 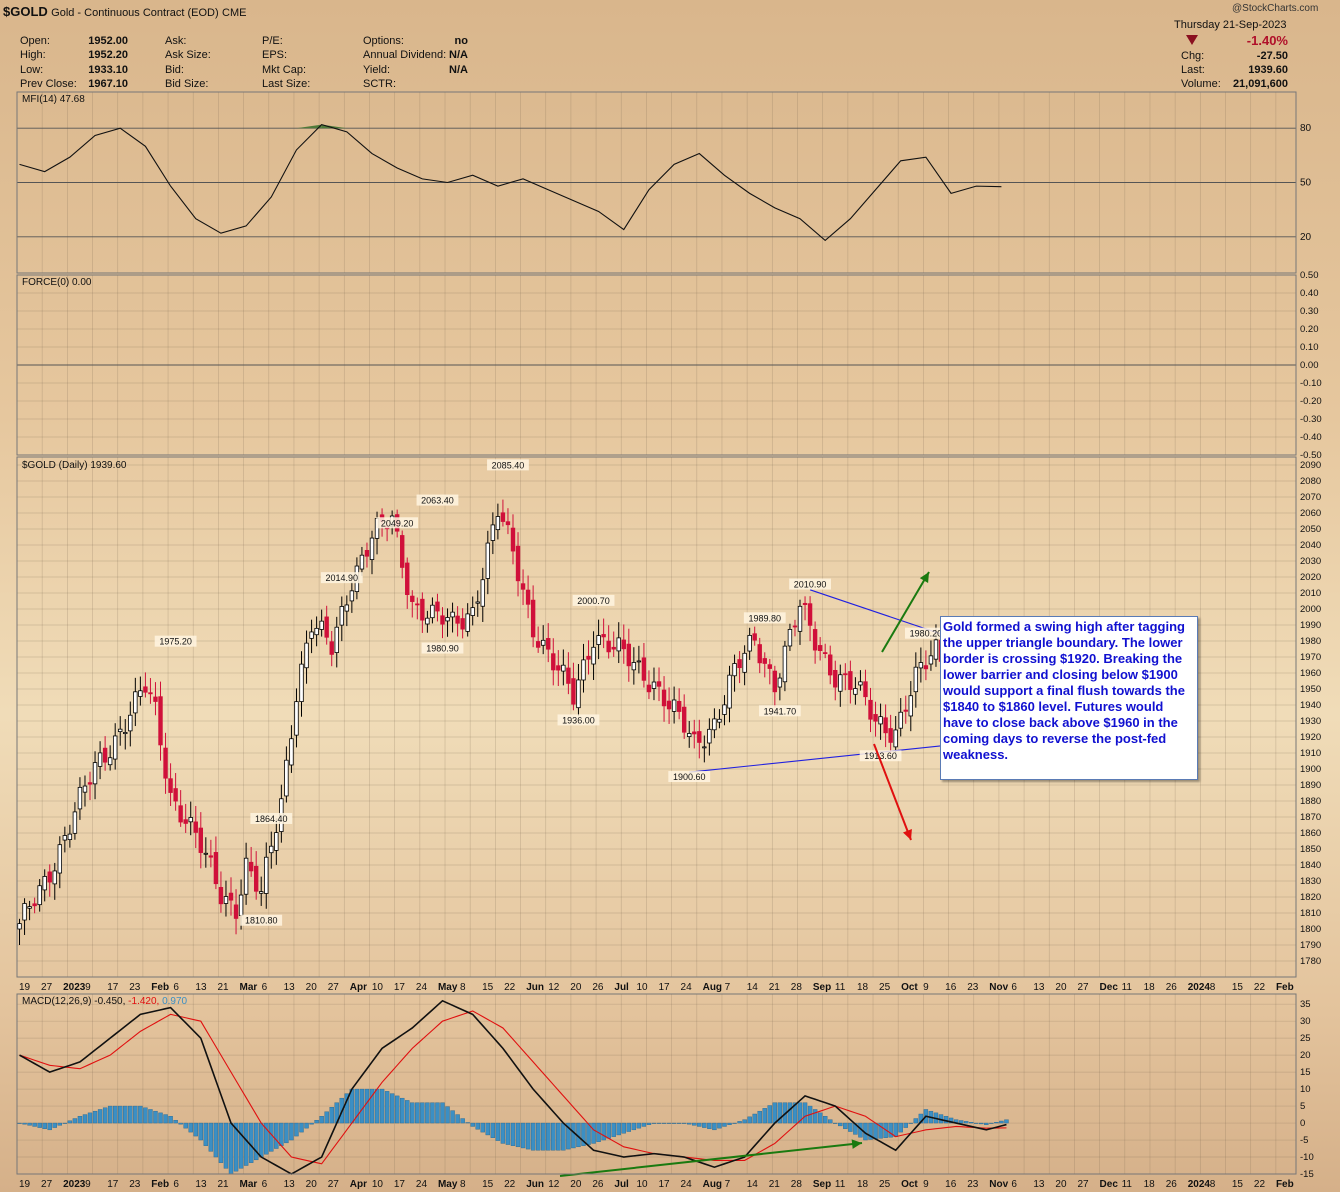 What do you see at coordinates (400, 987) in the screenshot?
I see `price-x-tick: 17` at bounding box center [400, 987].